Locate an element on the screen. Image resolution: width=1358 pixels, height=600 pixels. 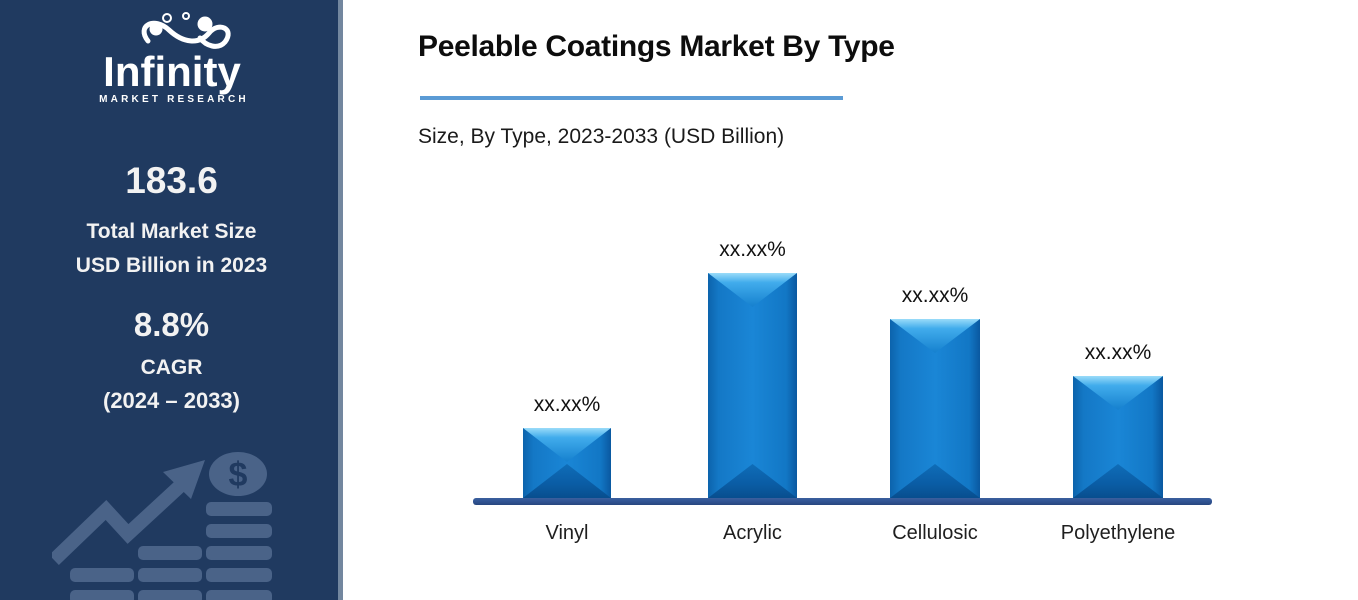
cagr-label: CAGR is located at coordinates (171, 367).